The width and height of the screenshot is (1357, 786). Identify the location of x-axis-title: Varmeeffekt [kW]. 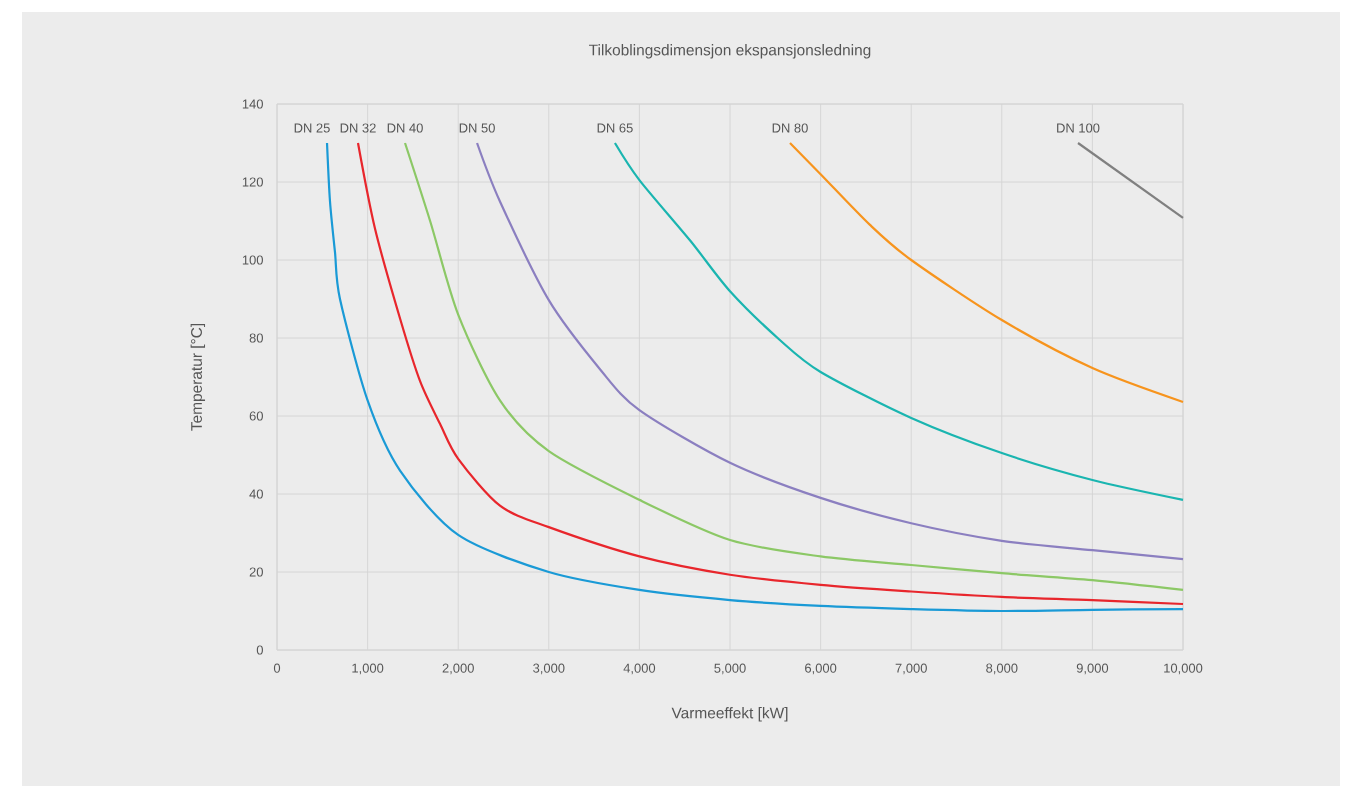
(729, 714).